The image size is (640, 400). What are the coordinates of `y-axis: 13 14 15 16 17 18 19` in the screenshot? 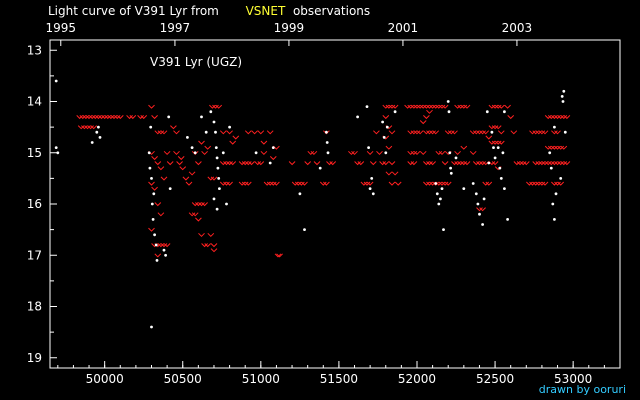 It's located at (42, 204).